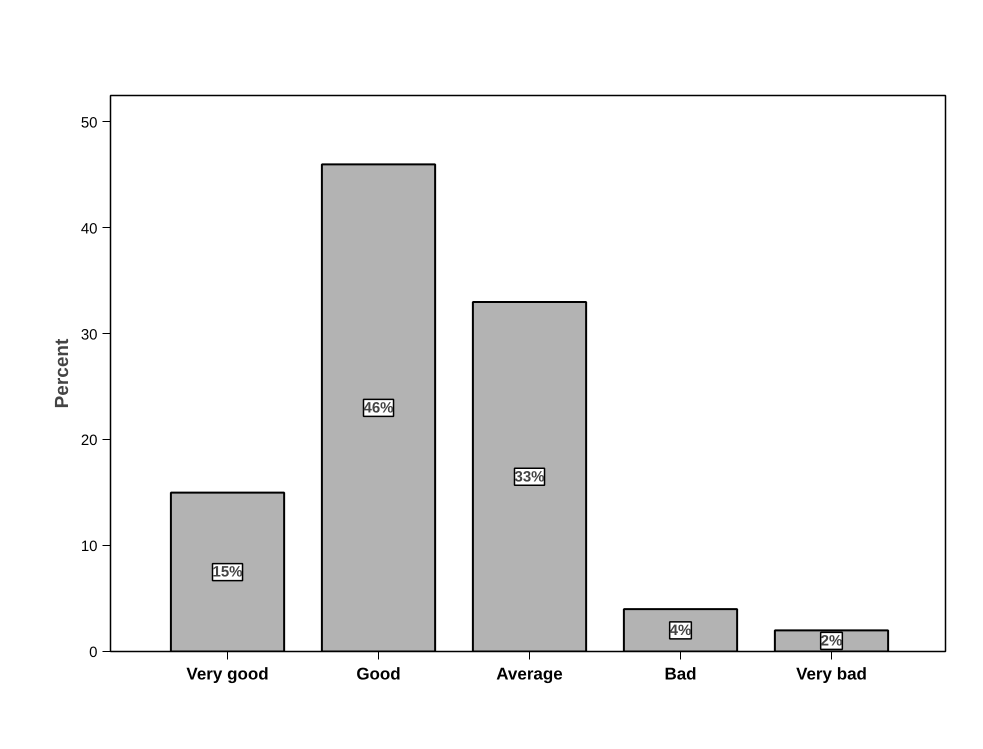 The height and width of the screenshot is (749, 983). Describe the element at coordinates (89, 335) in the screenshot. I see `y-tick-label: 30` at that location.